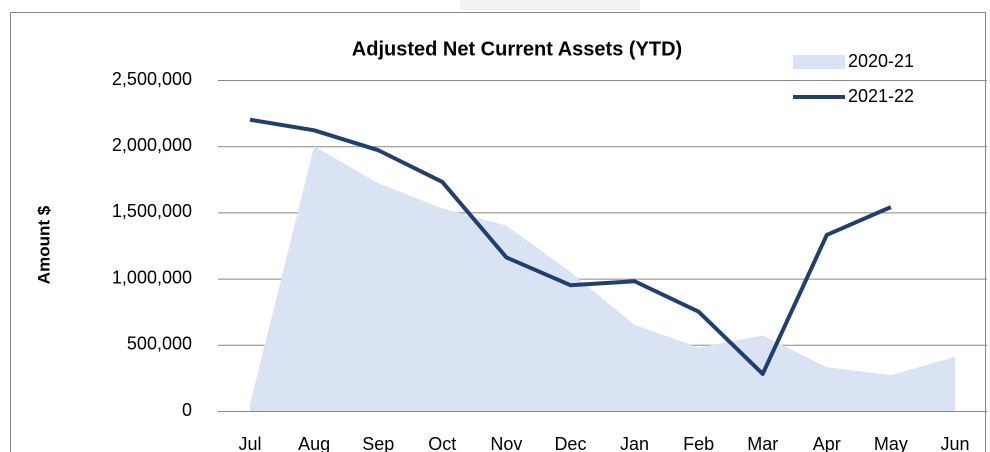 This screenshot has width=990, height=452. Describe the element at coordinates (152, 145) in the screenshot. I see `y-tick-label: 2,000,000` at that location.